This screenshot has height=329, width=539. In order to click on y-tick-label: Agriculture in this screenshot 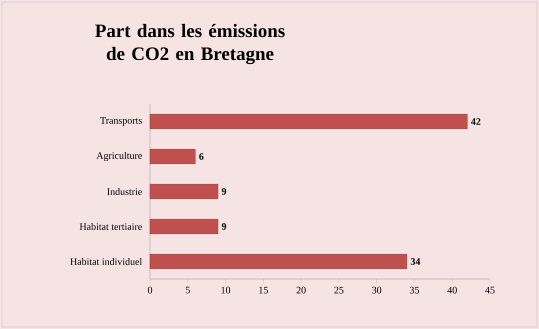, I will do `click(119, 157)`.